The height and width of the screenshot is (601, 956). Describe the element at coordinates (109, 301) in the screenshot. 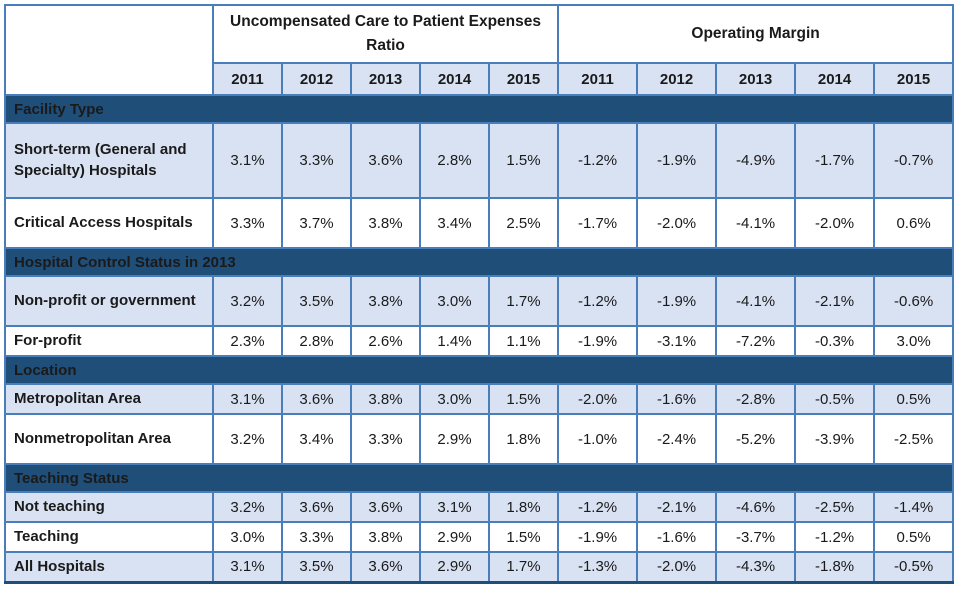

I see `row-label: Non-profit or government` at that location.